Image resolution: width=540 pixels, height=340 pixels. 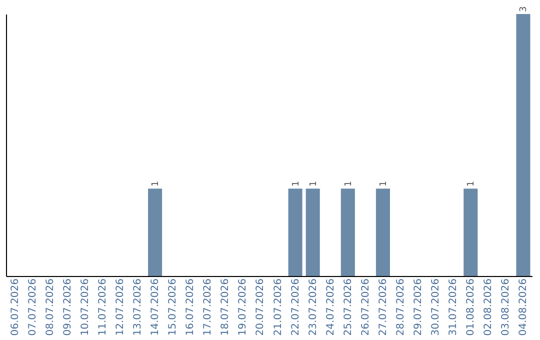 I want to click on x-tick-label: 22.07.2026, so click(x=296, y=307).